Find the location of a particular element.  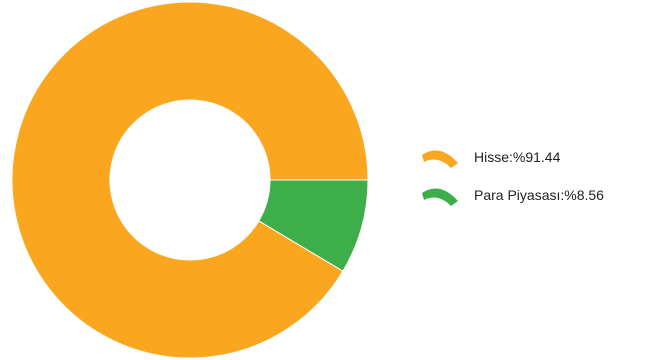

legend-swatch-para-piyasasi-icon is located at coordinates (440, 197).